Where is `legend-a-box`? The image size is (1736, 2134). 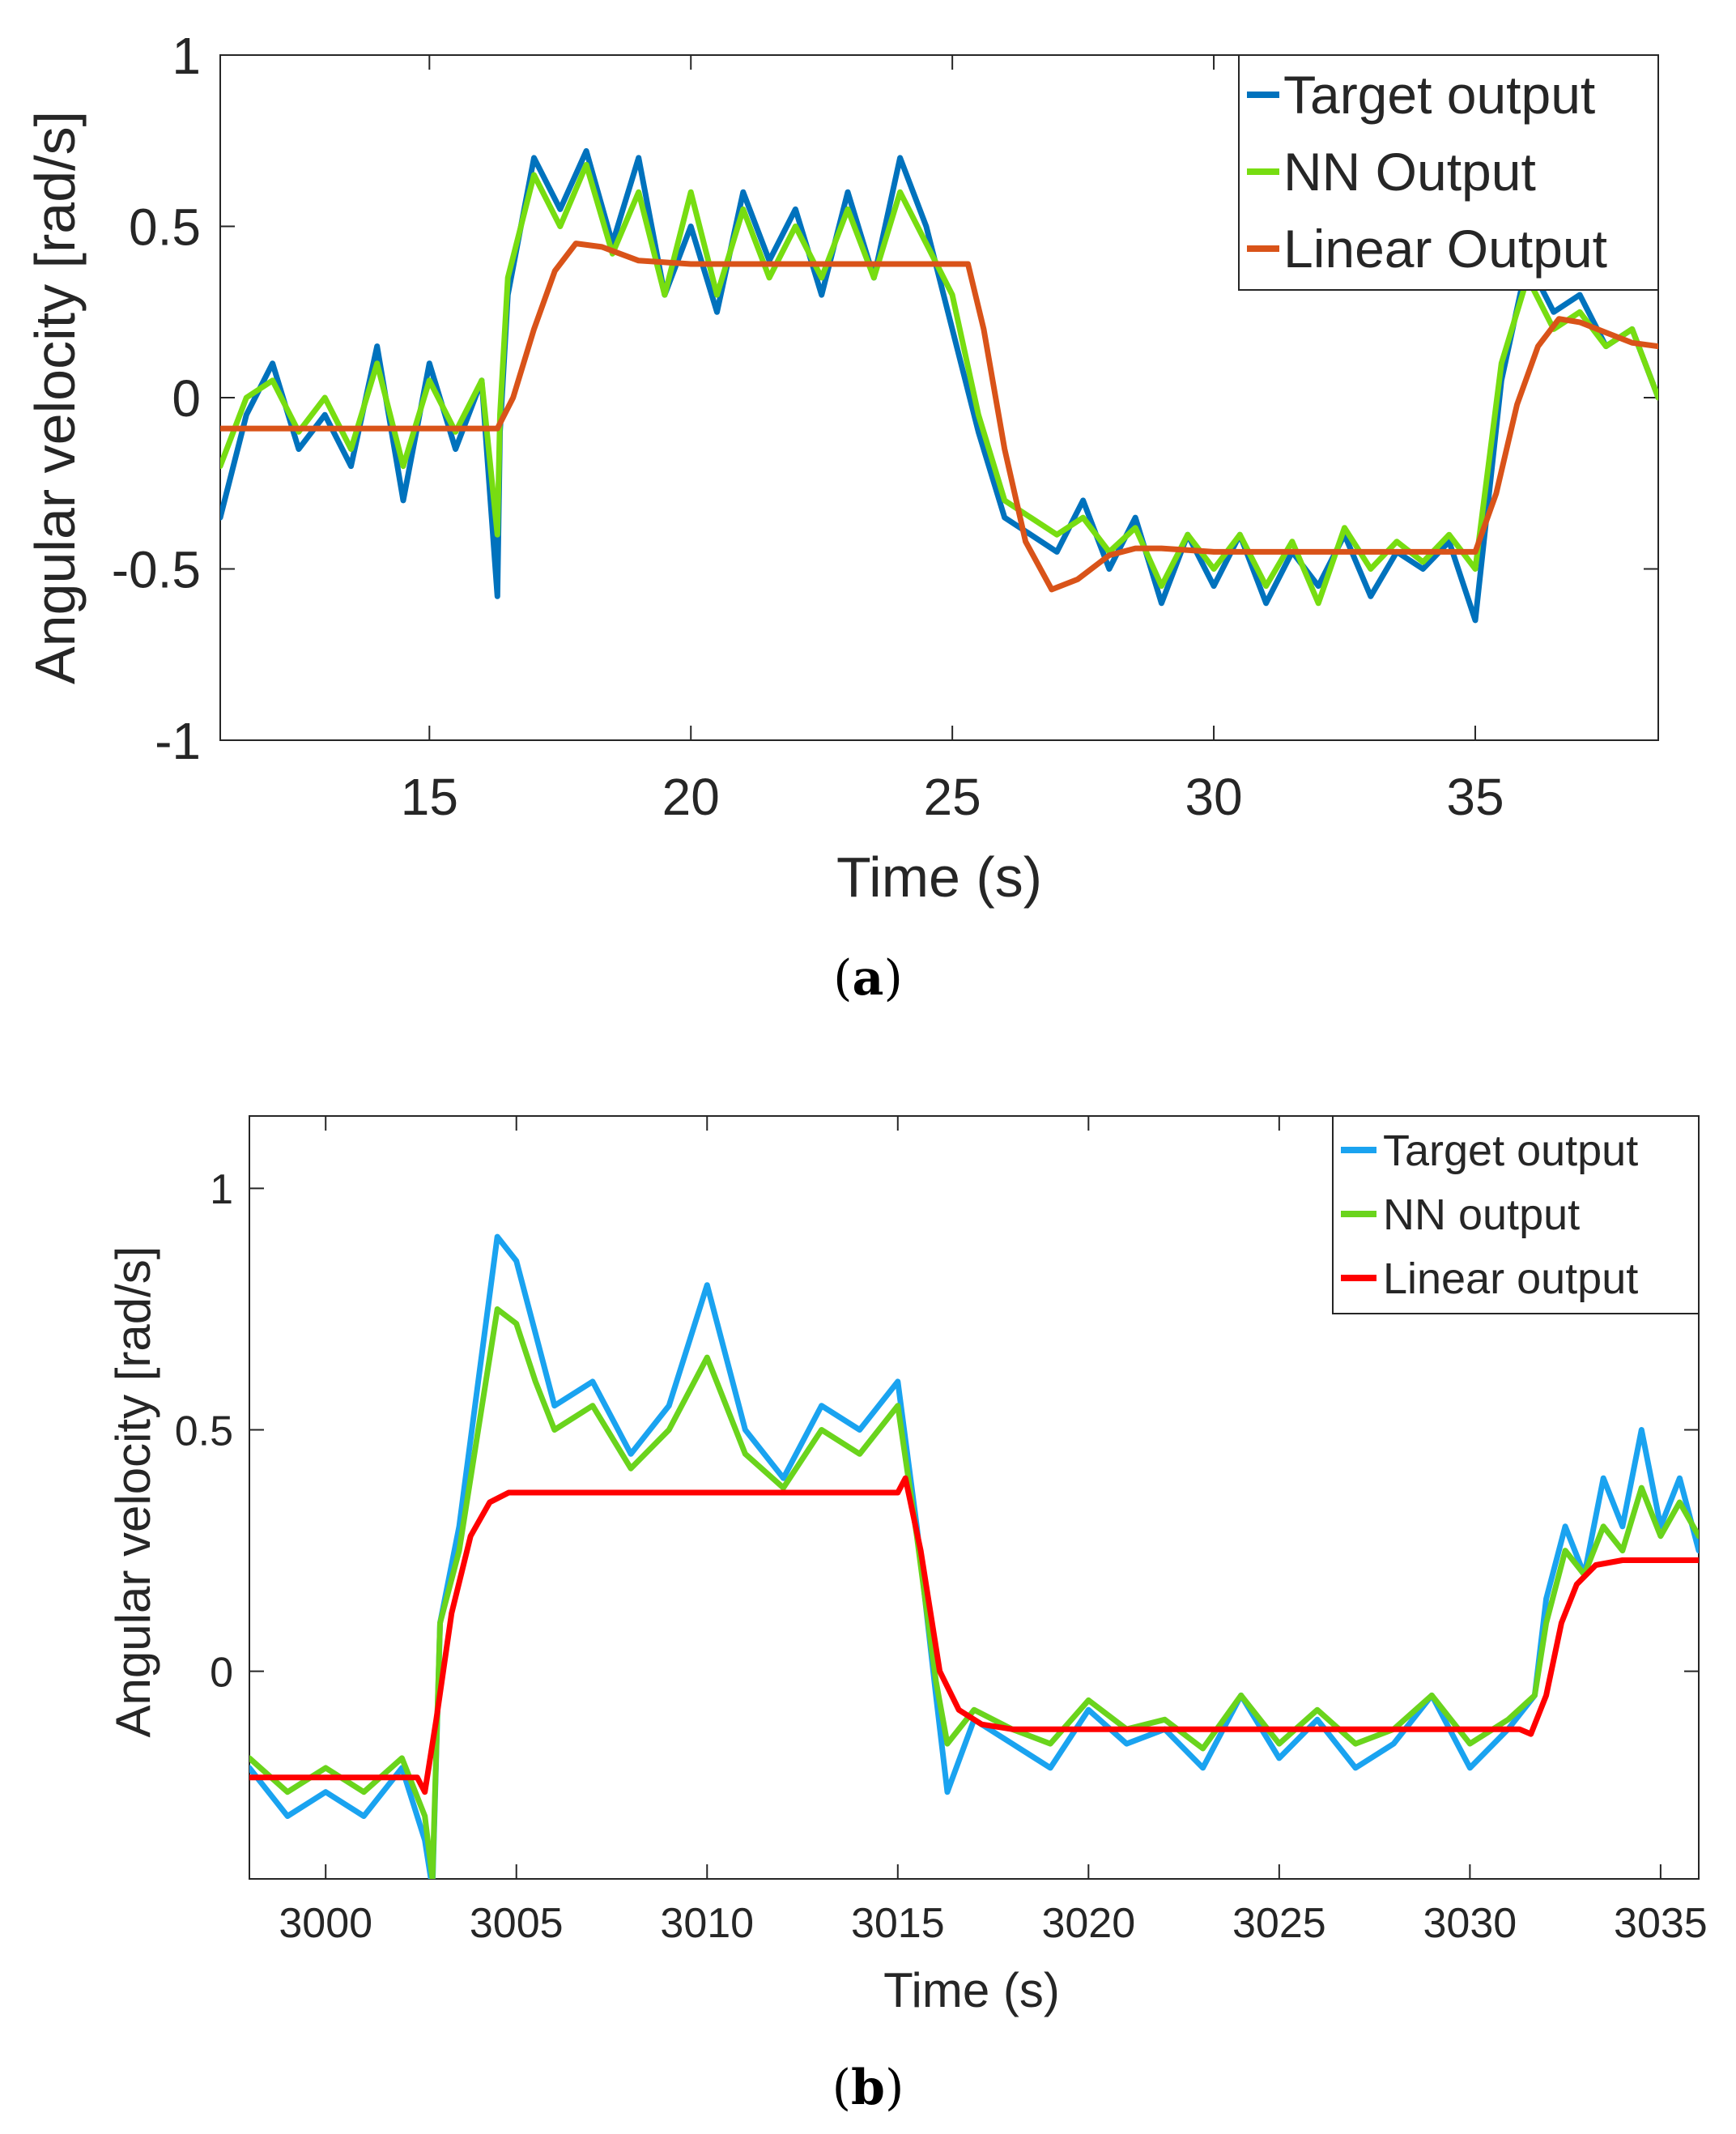
legend-a-box is located at coordinates (1448, 172).